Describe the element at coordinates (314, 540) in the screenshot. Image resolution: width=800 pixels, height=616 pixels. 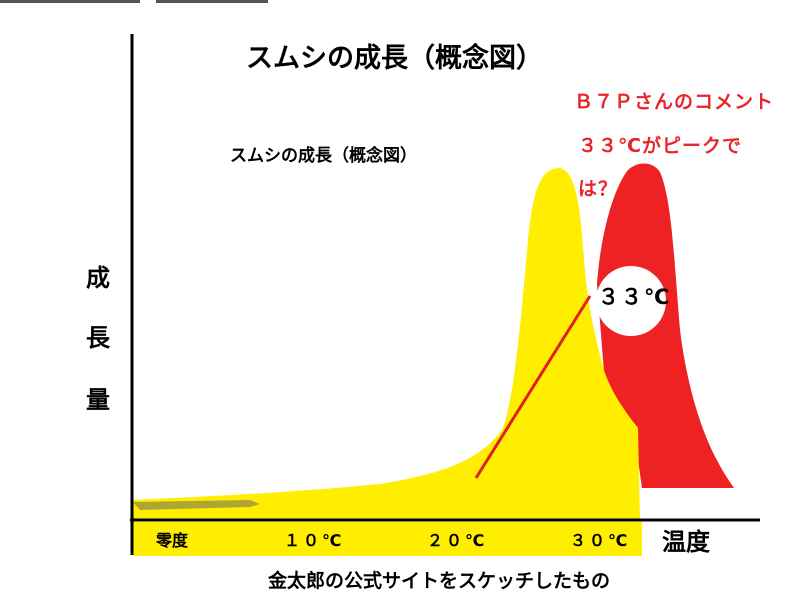
I see `x-tick-label: １０℃` at that location.